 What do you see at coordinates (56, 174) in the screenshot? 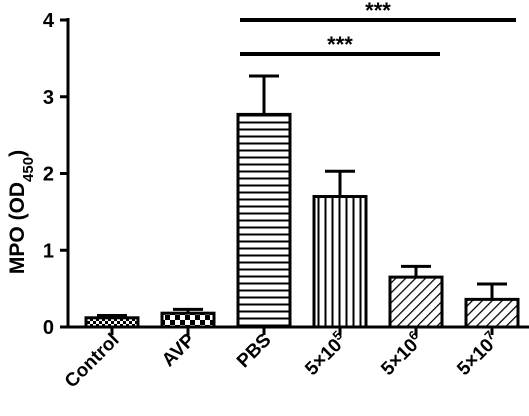
I see `y-axis: 0 1 2 3 4` at bounding box center [56, 174].